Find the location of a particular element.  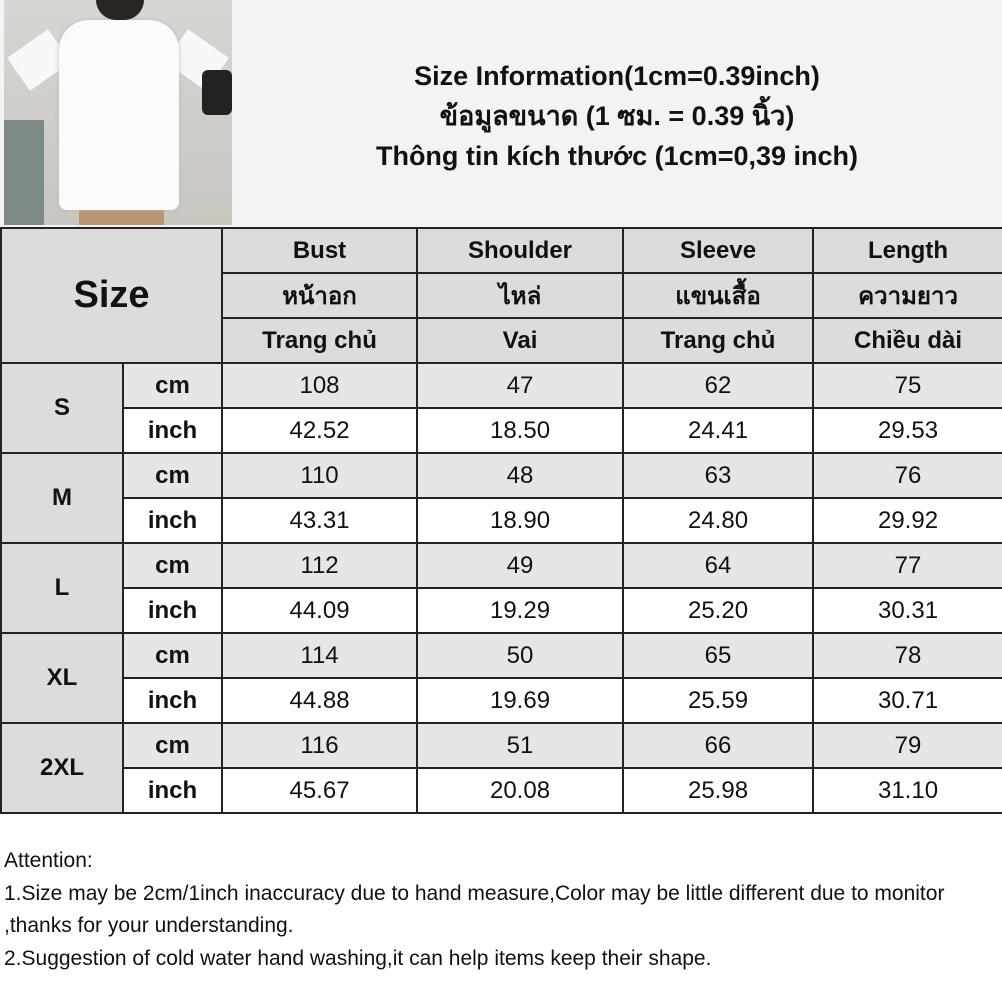

cell-inch: 20.08 is located at coordinates (520, 790).